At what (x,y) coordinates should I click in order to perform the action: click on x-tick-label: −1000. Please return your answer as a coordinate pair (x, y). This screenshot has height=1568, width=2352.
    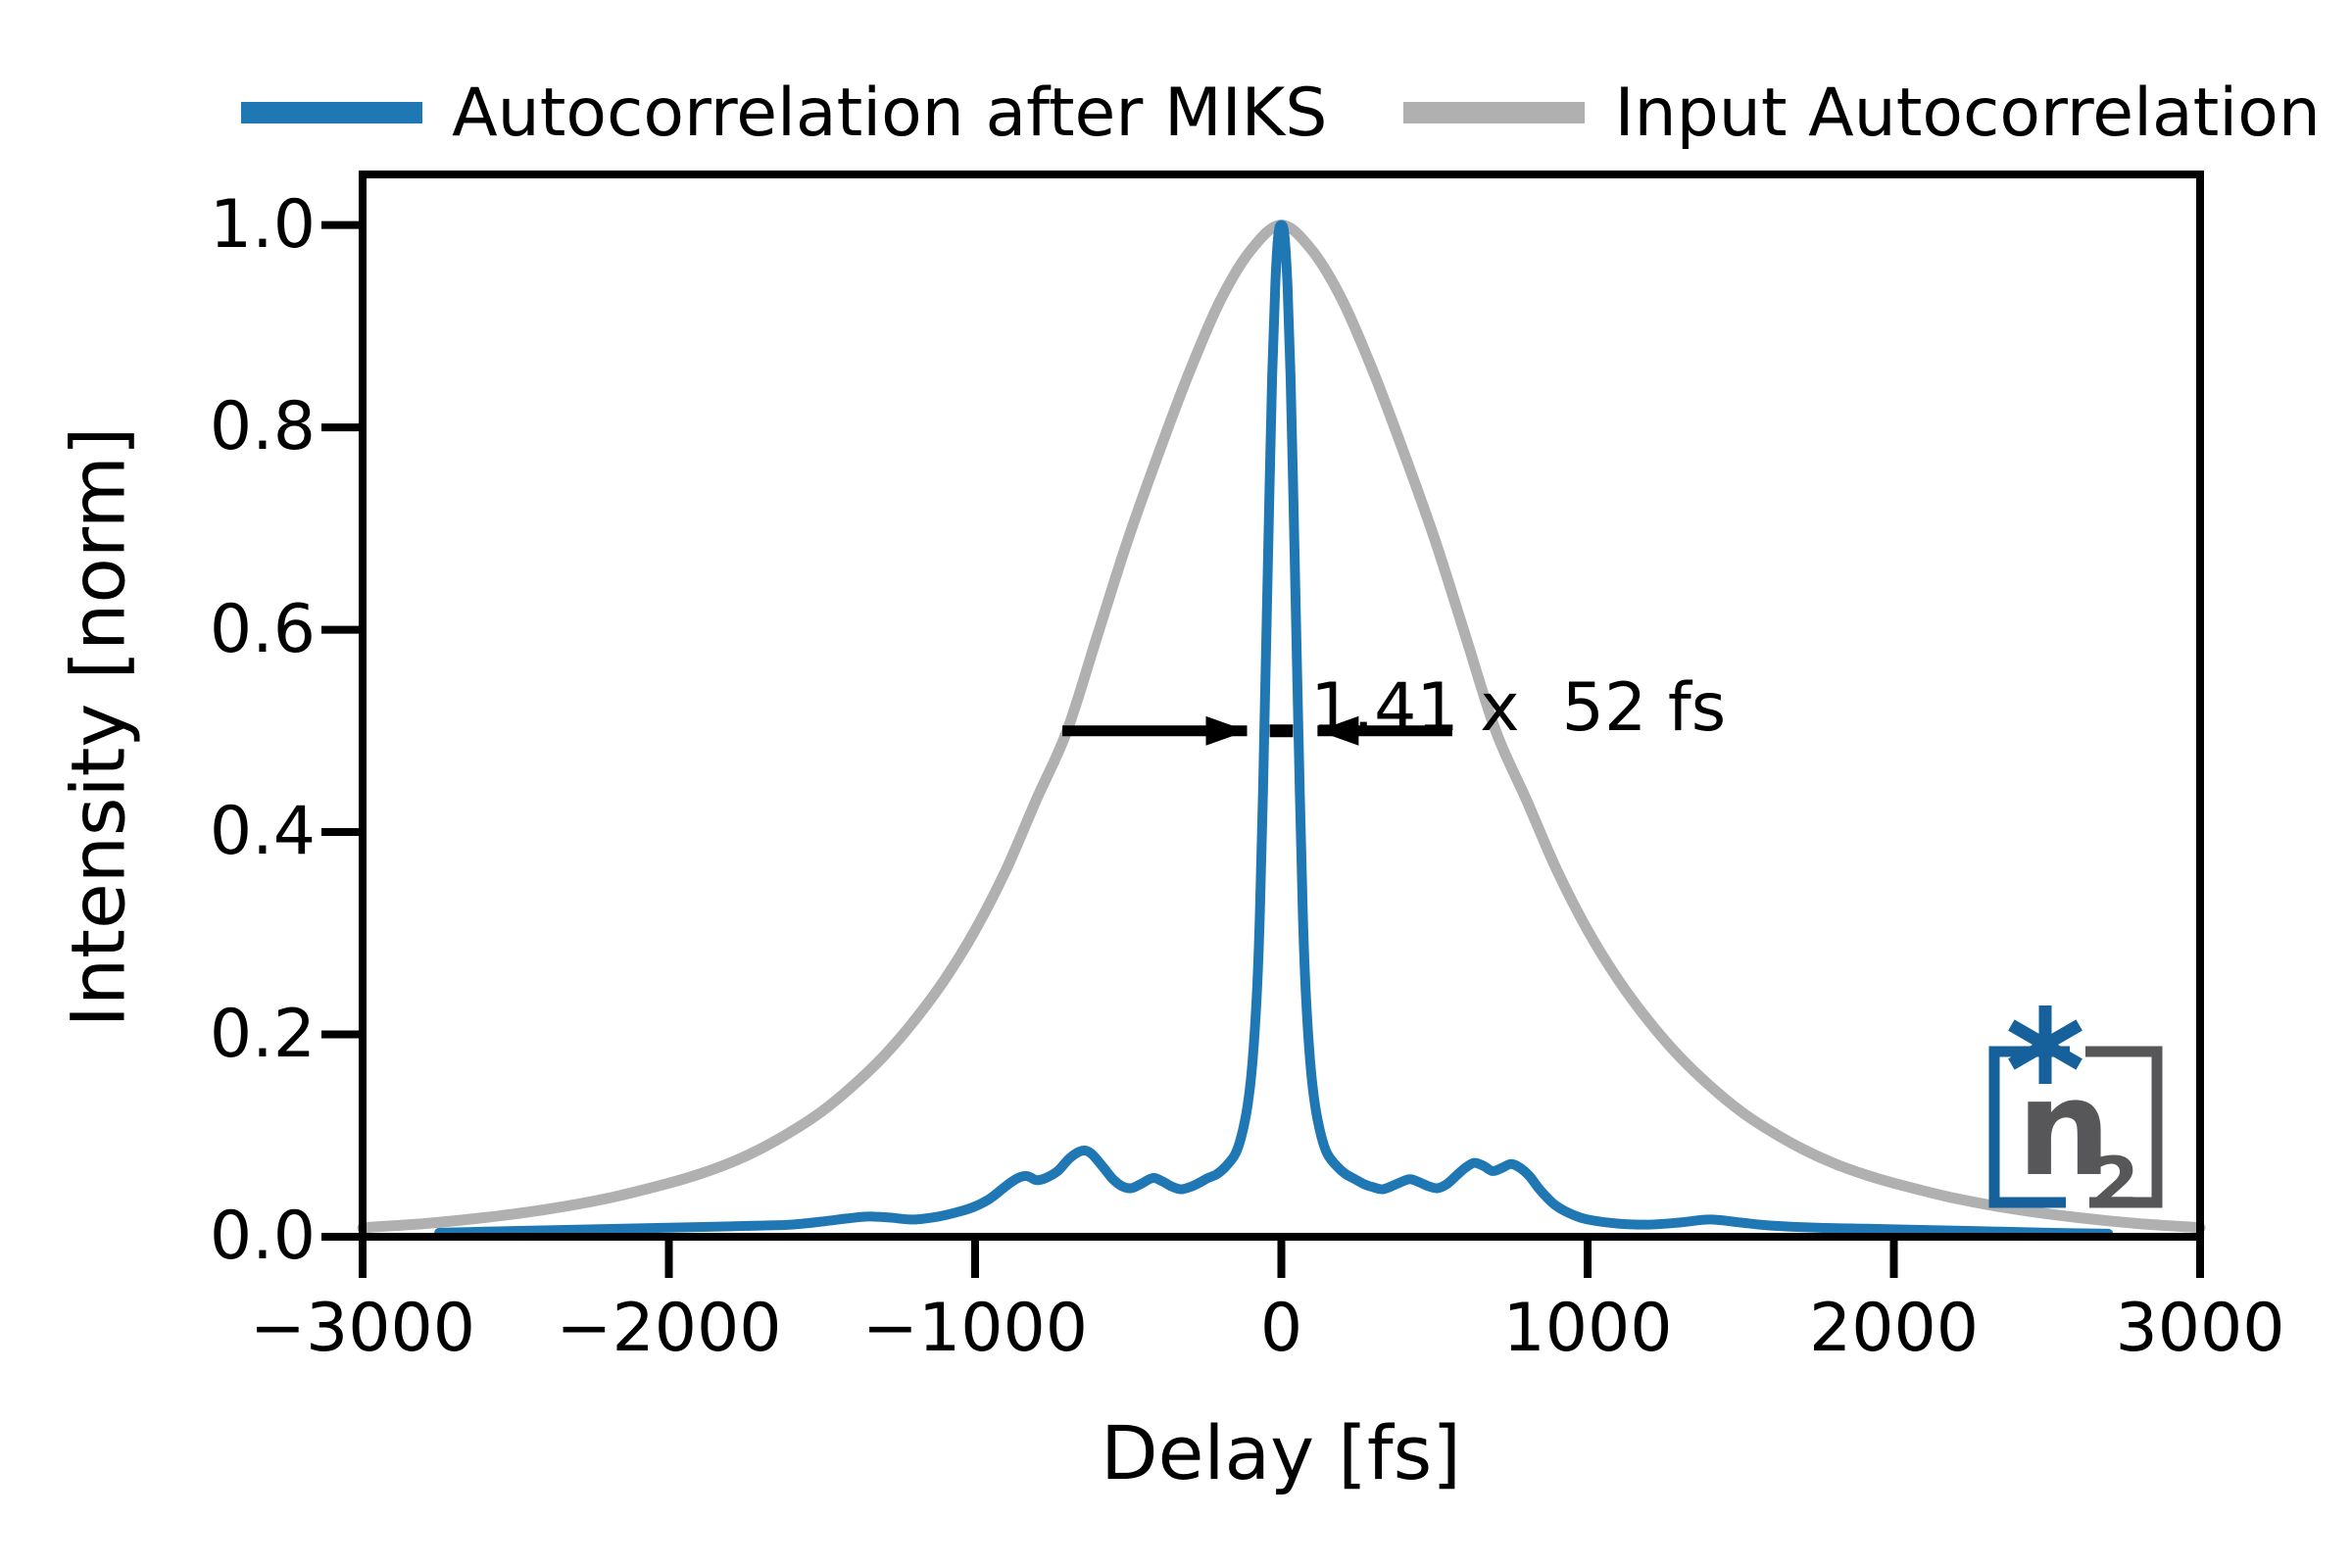
    Looking at the image, I should click on (975, 1328).